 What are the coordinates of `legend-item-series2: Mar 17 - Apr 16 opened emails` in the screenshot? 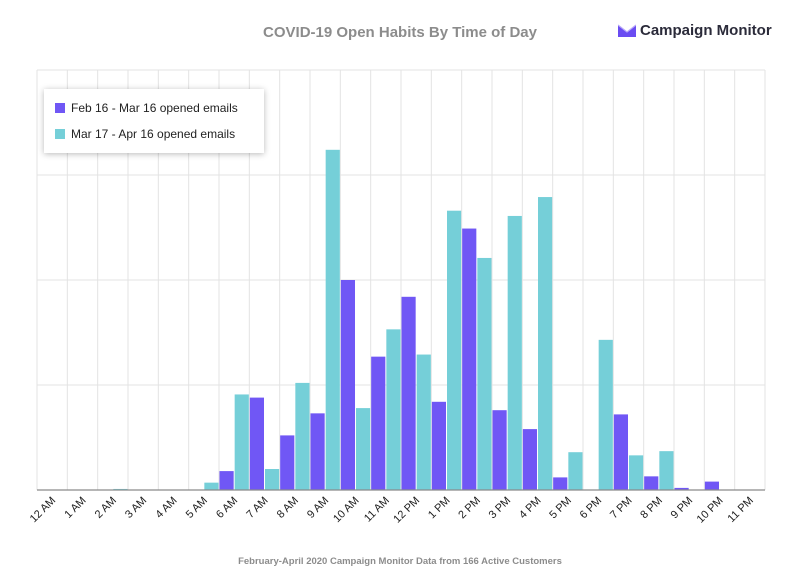 It's located at (145, 134).